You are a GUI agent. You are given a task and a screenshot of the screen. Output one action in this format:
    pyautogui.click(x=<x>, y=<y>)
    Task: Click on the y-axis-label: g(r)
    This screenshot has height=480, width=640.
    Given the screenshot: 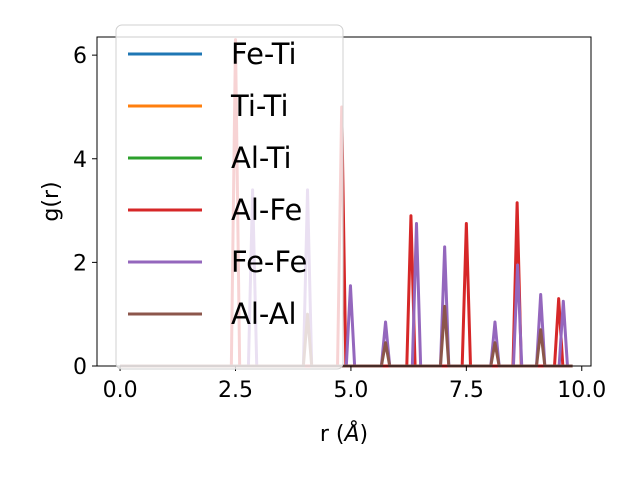 What is the action you would take?
    pyautogui.click(x=51, y=201)
    